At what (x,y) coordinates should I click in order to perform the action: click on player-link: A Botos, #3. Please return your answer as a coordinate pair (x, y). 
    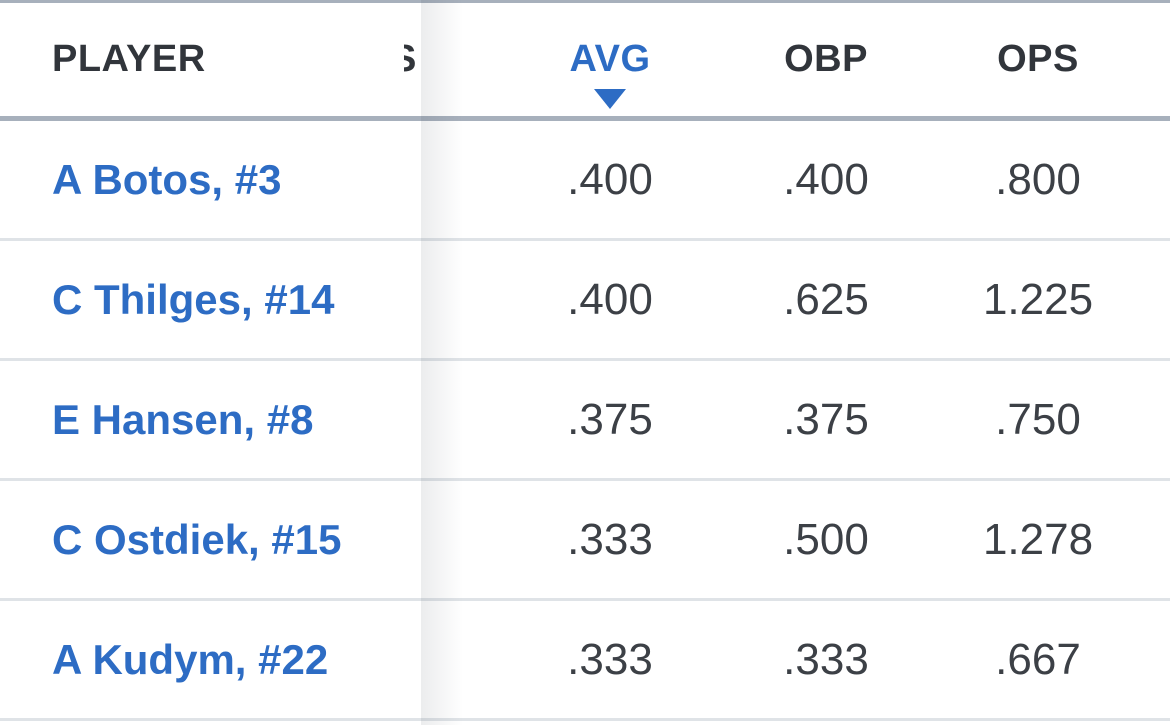
    Looking at the image, I should click on (167, 179).